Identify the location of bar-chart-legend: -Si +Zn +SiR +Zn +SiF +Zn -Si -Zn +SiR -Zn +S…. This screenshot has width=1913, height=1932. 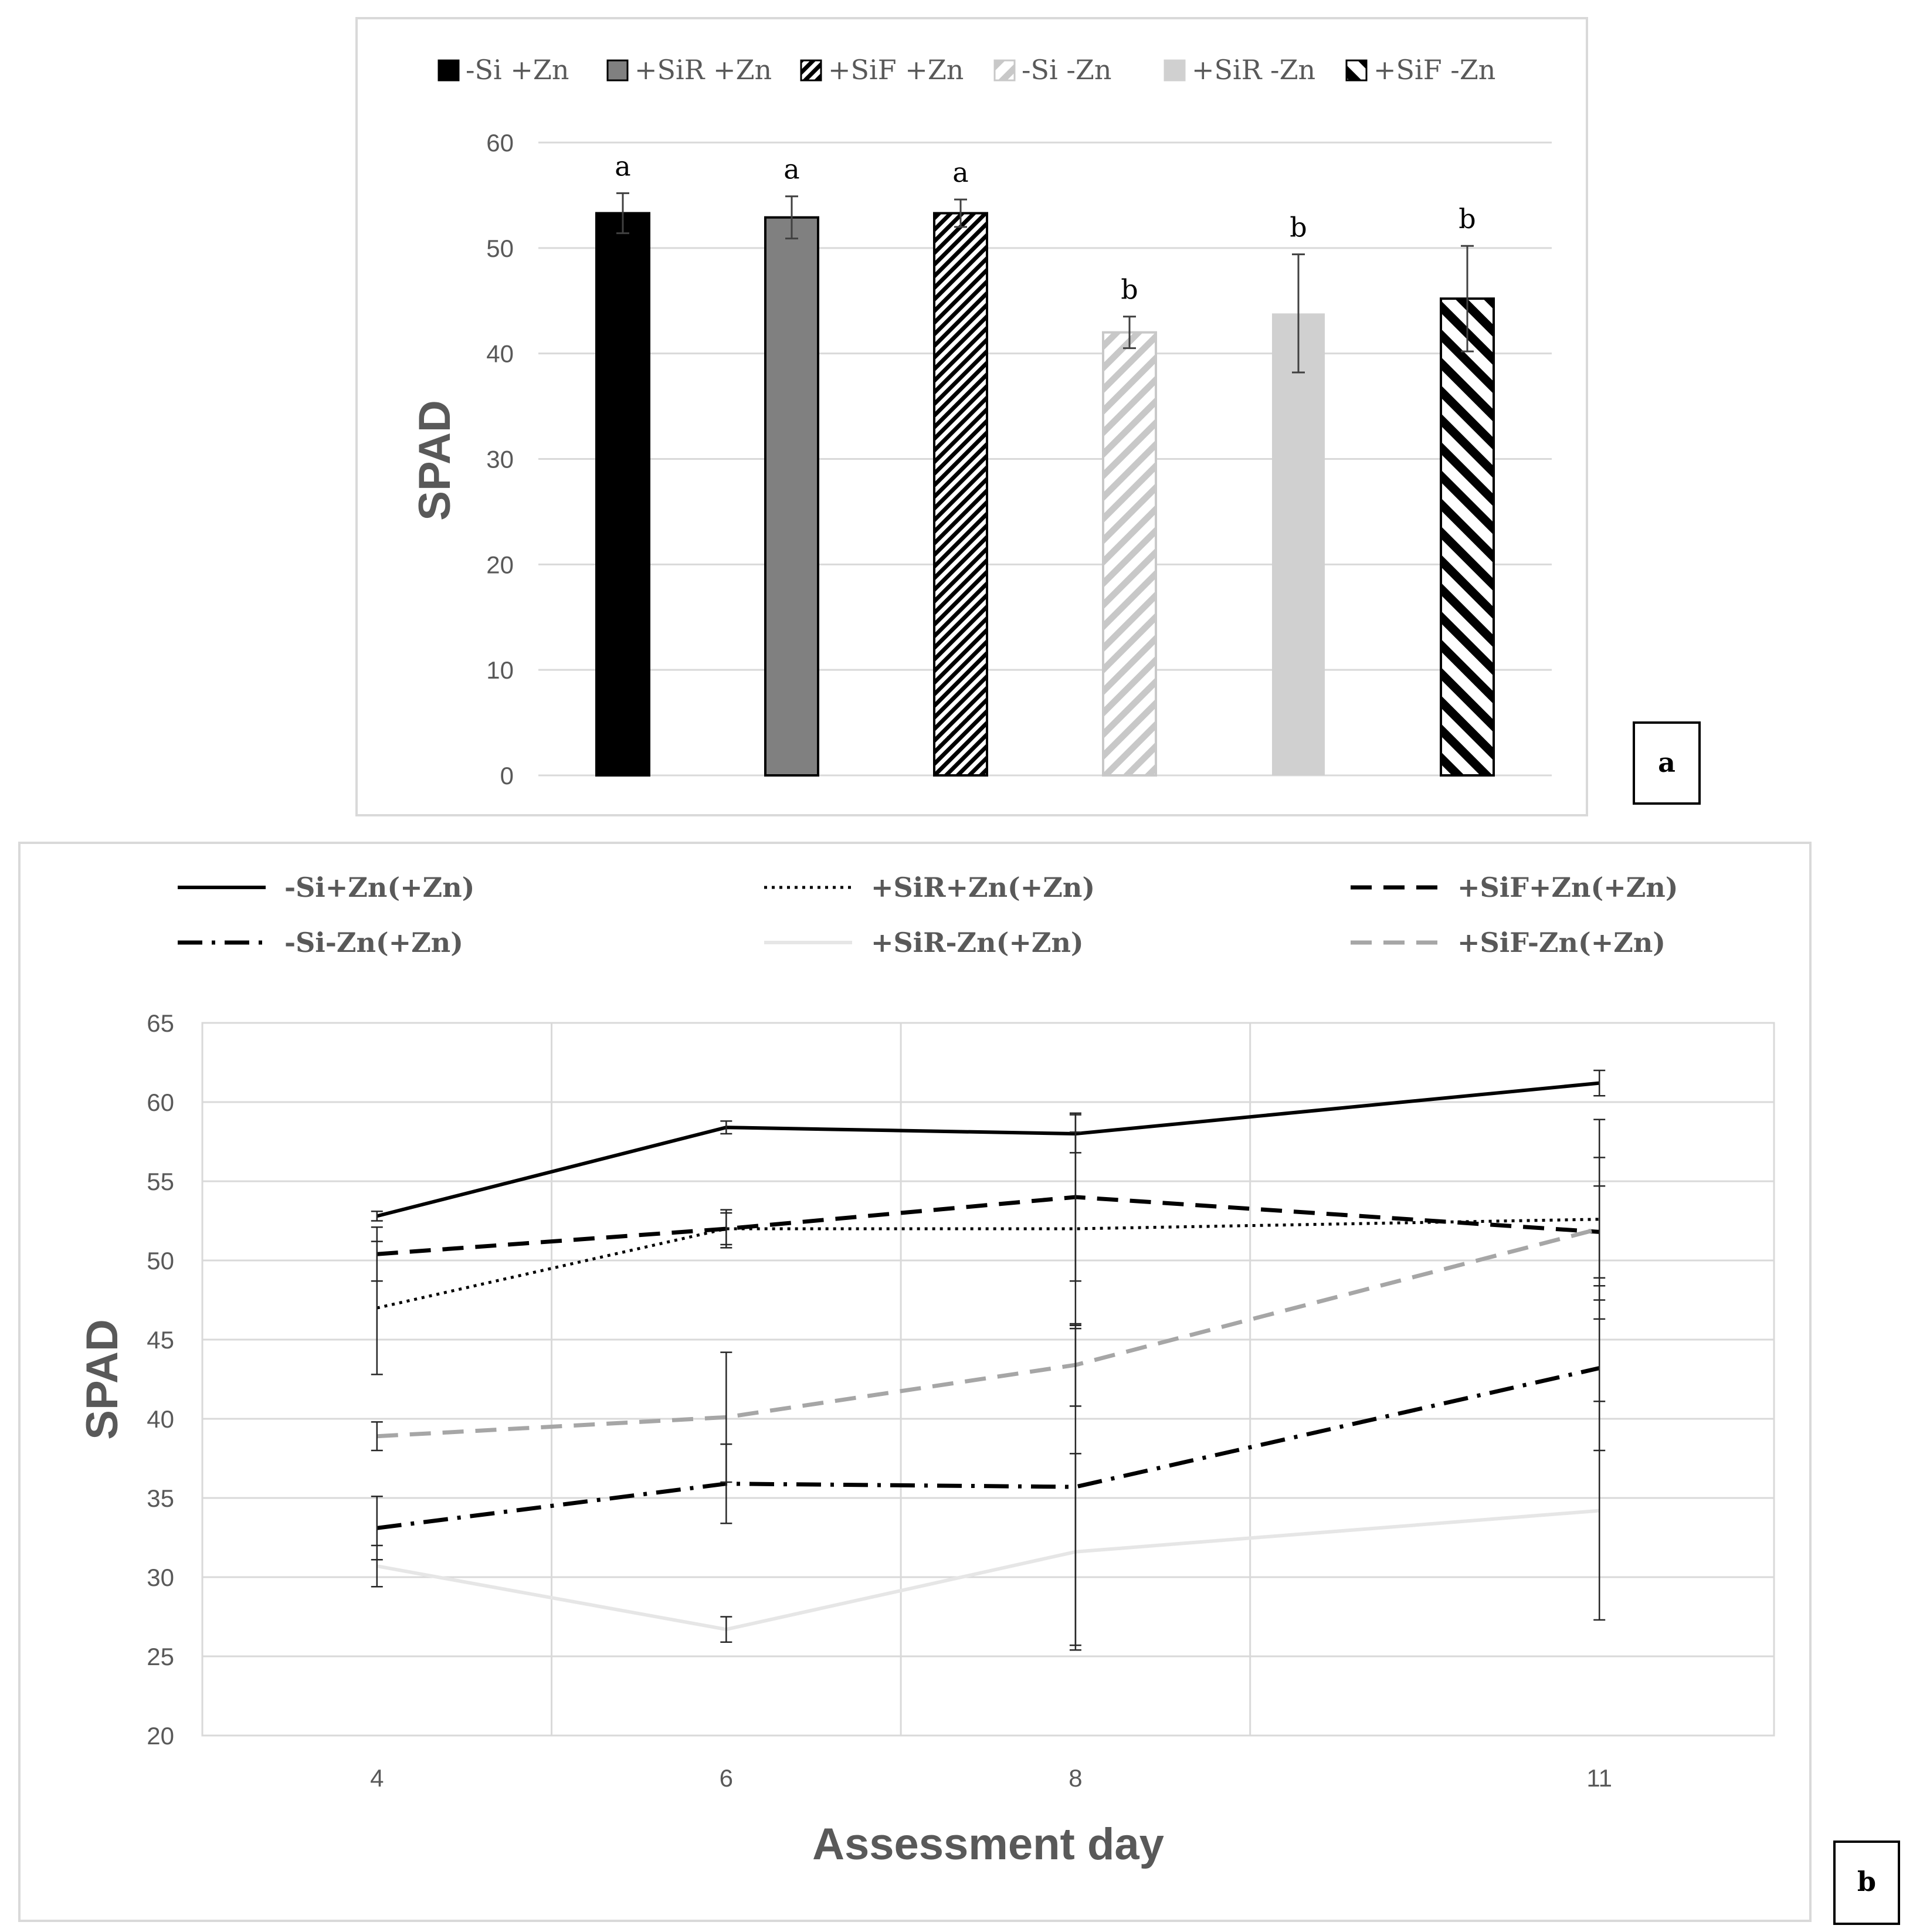
(966, 70).